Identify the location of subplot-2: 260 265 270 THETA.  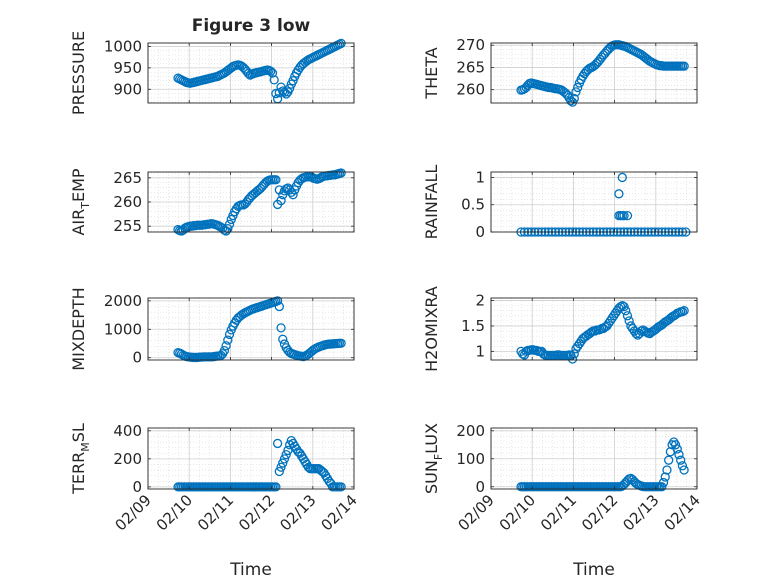
(560, 71).